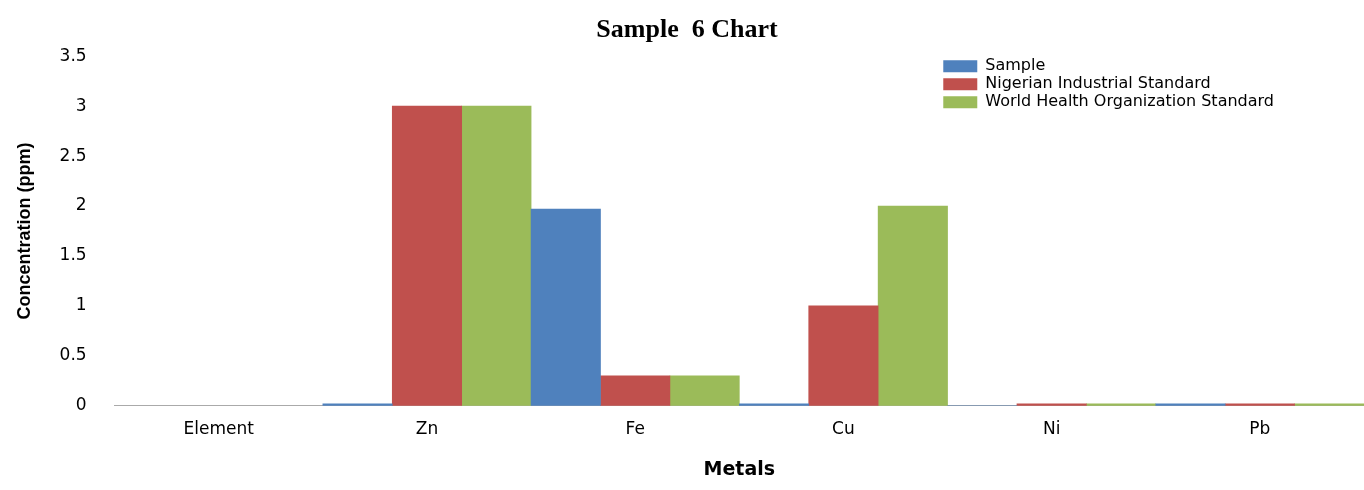 This screenshot has height=490, width=1364. Describe the element at coordinates (219, 428) in the screenshot. I see `x-tick-label: Element` at that location.